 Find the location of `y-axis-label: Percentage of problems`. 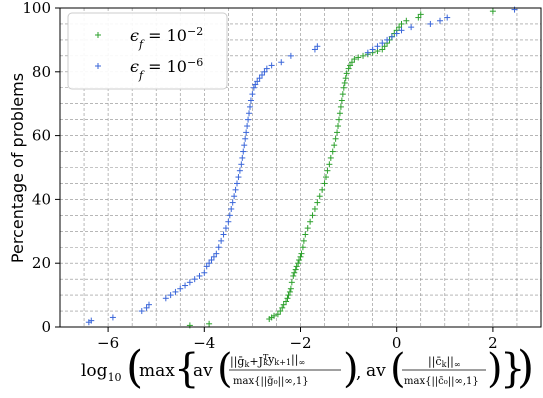

y-axis-label: Percentage of problems is located at coordinates (17, 168).